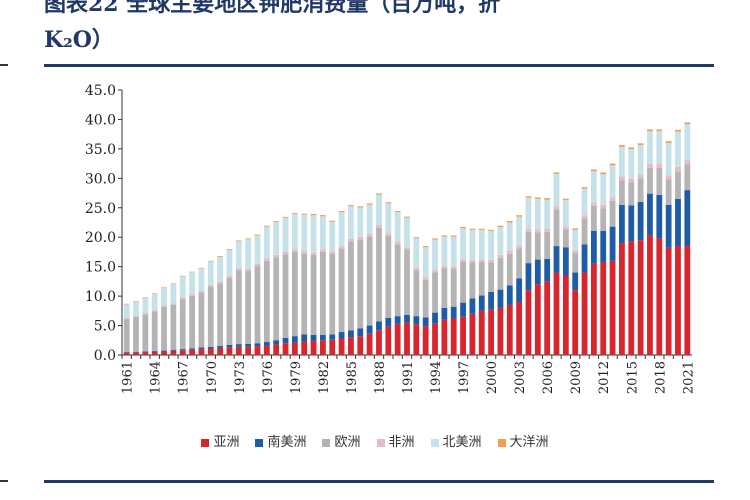 The height and width of the screenshot is (500, 750). I want to click on x-tick-label: 1961, so click(128, 377).